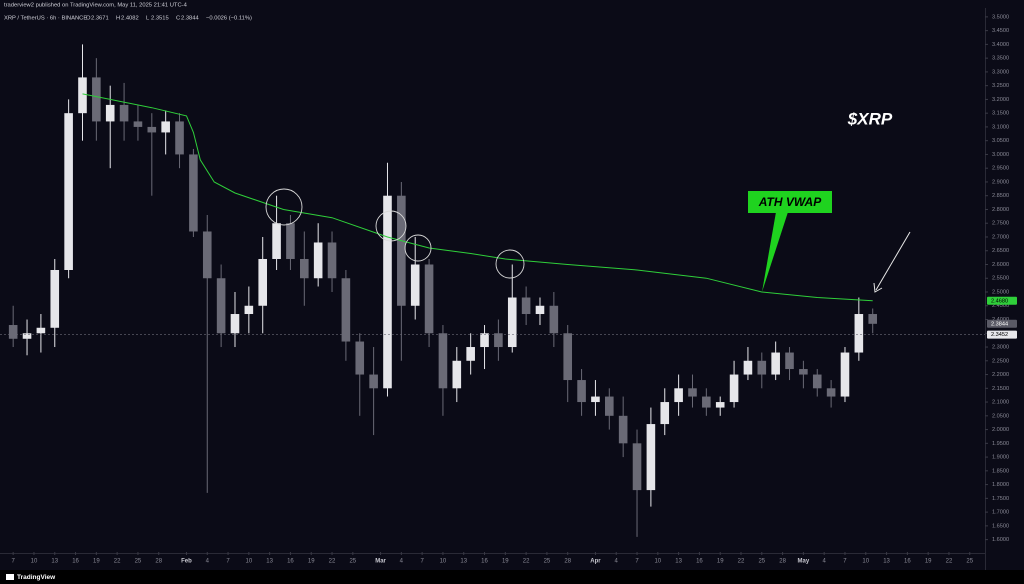 The height and width of the screenshot is (584, 1024). What do you see at coordinates (1000, 86) in the screenshot?
I see `y-tick-label: 3.2500` at bounding box center [1000, 86].